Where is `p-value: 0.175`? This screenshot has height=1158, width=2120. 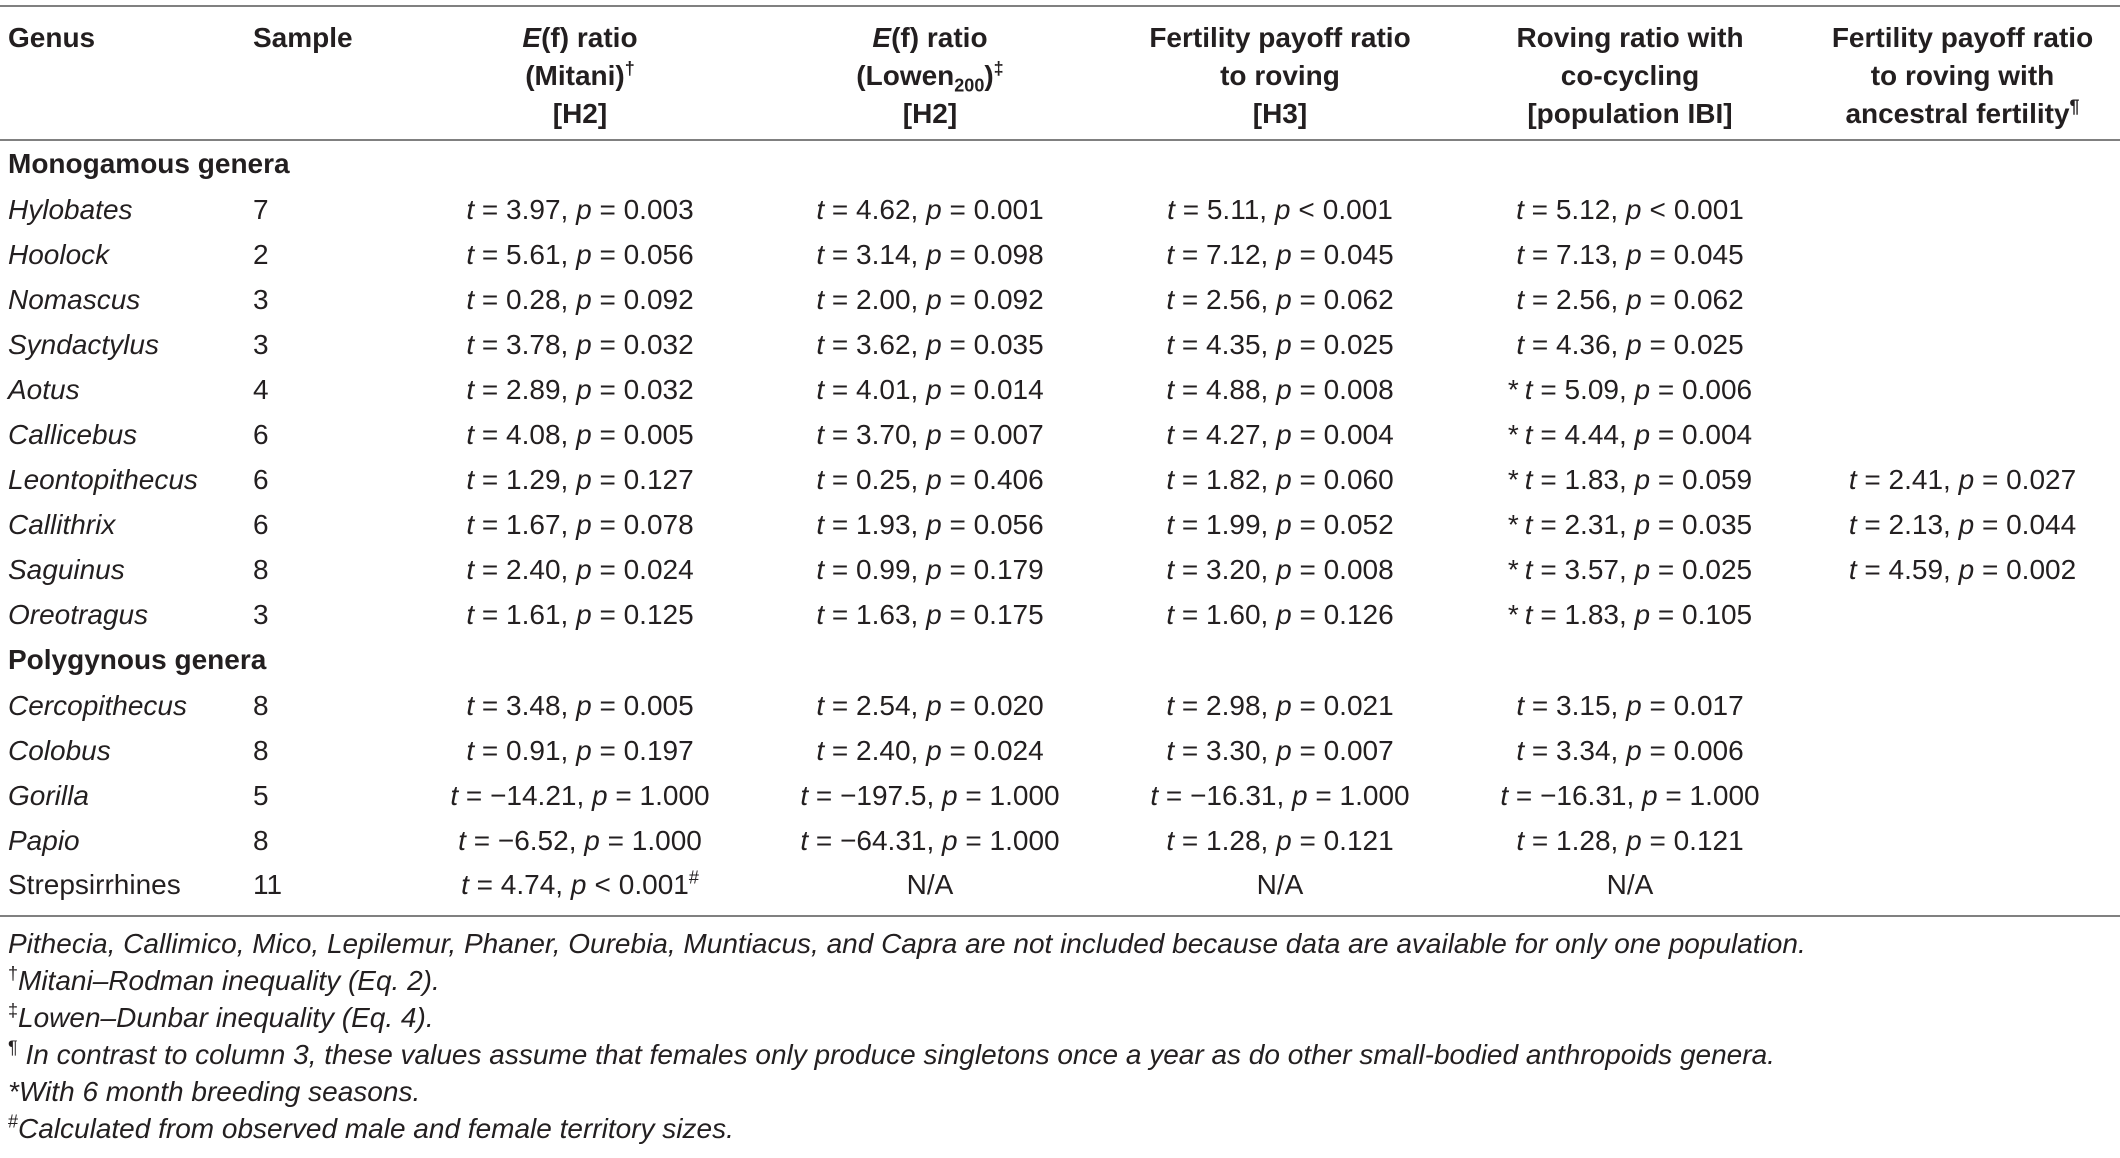
p-value: 0.175 is located at coordinates (1008, 614).